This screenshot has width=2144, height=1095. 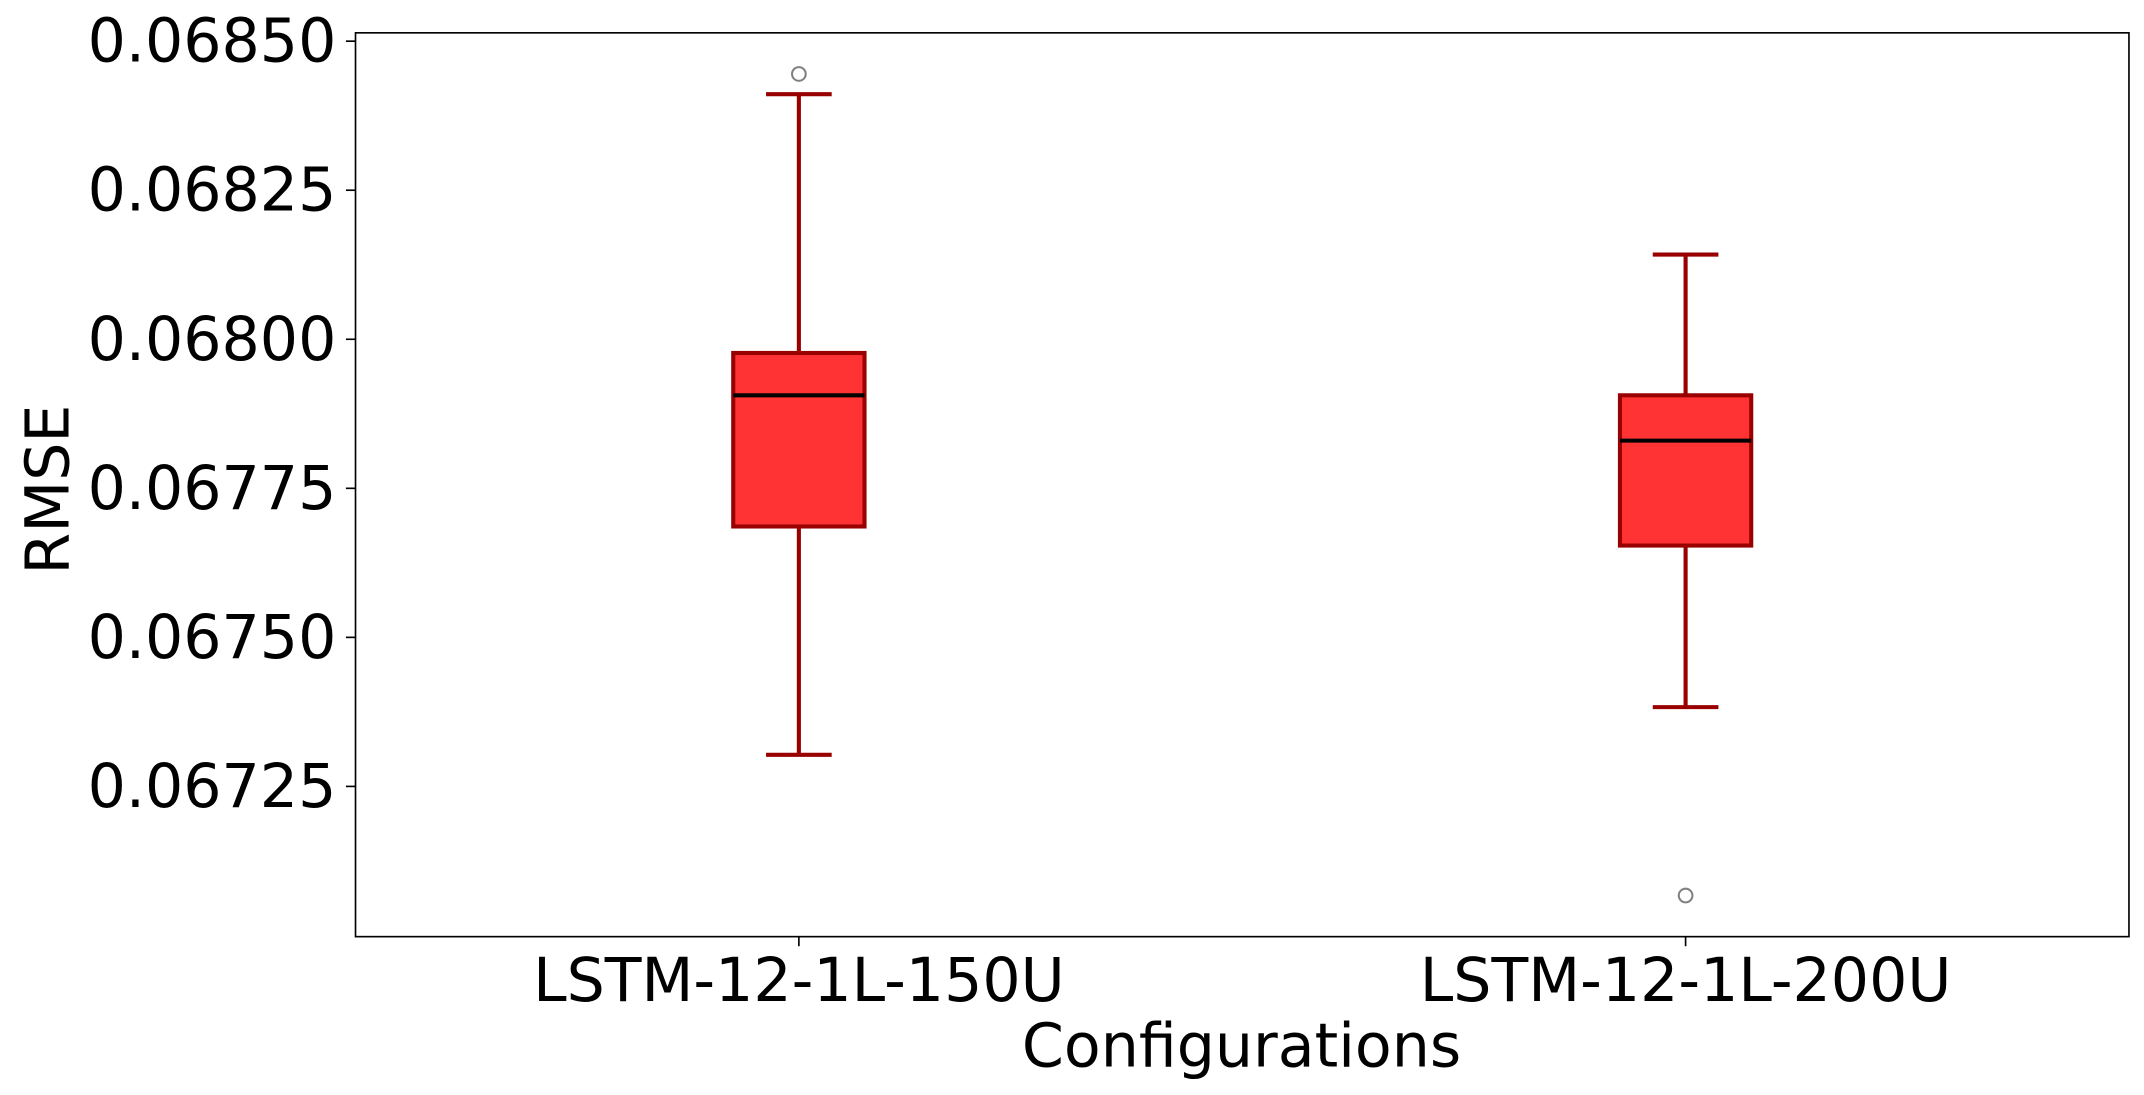 What do you see at coordinates (212, 489) in the screenshot?
I see `y-tick-label: 0.06775` at bounding box center [212, 489].